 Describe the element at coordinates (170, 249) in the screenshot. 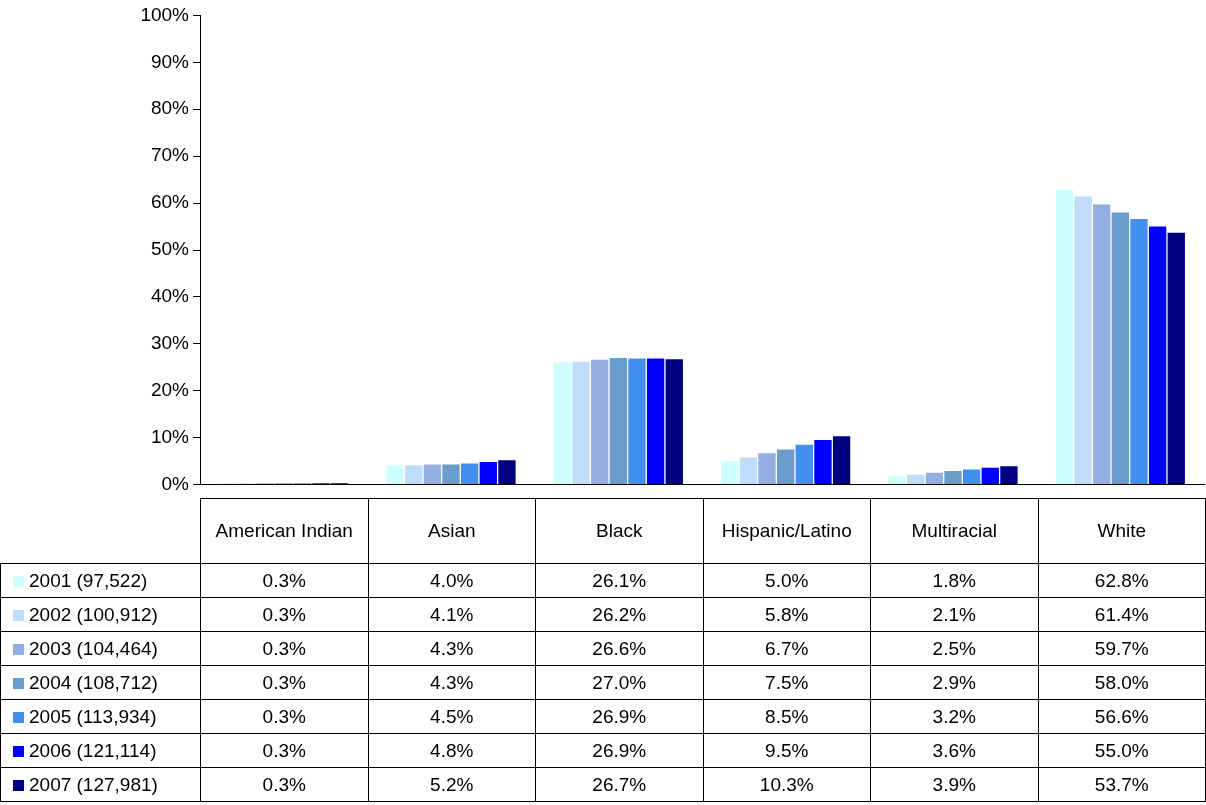

I see `y-tick-label: 50%` at that location.